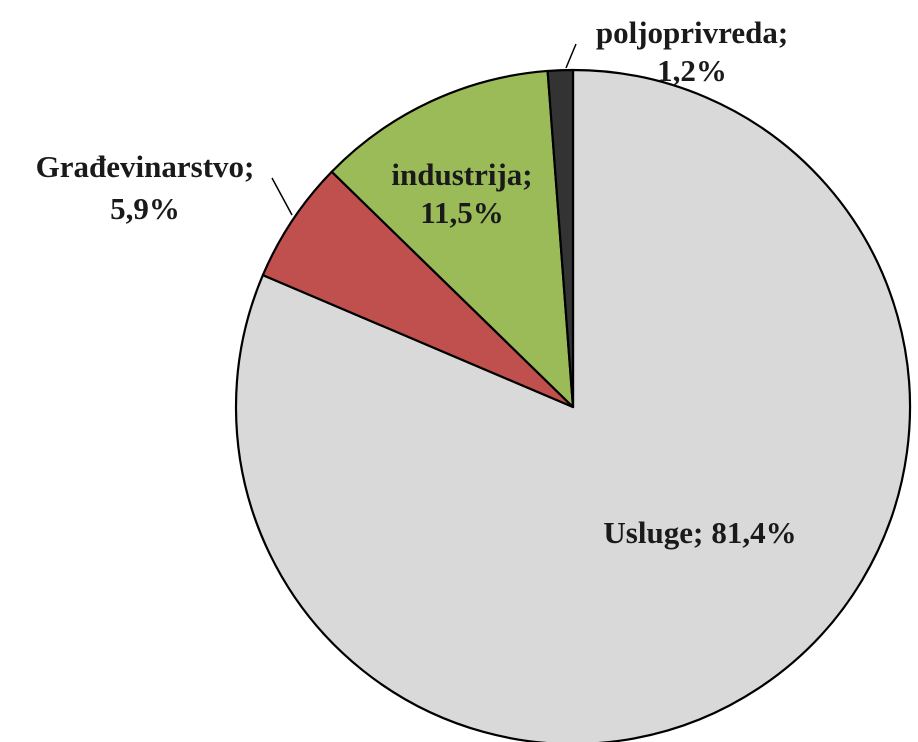  Describe the element at coordinates (145, 208) in the screenshot. I see `value-label: 5,9%` at that location.